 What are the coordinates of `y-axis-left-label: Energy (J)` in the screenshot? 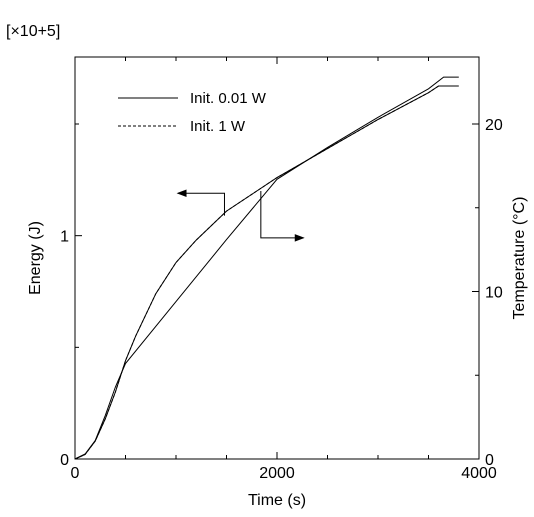 It's located at (35, 258).